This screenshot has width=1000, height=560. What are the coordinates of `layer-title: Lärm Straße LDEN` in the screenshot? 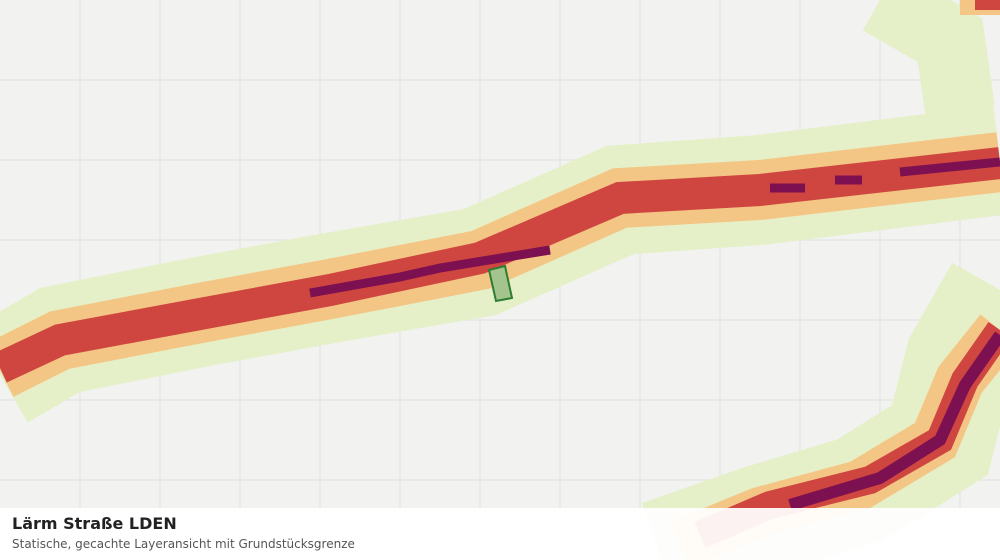 It's located at (94, 523).